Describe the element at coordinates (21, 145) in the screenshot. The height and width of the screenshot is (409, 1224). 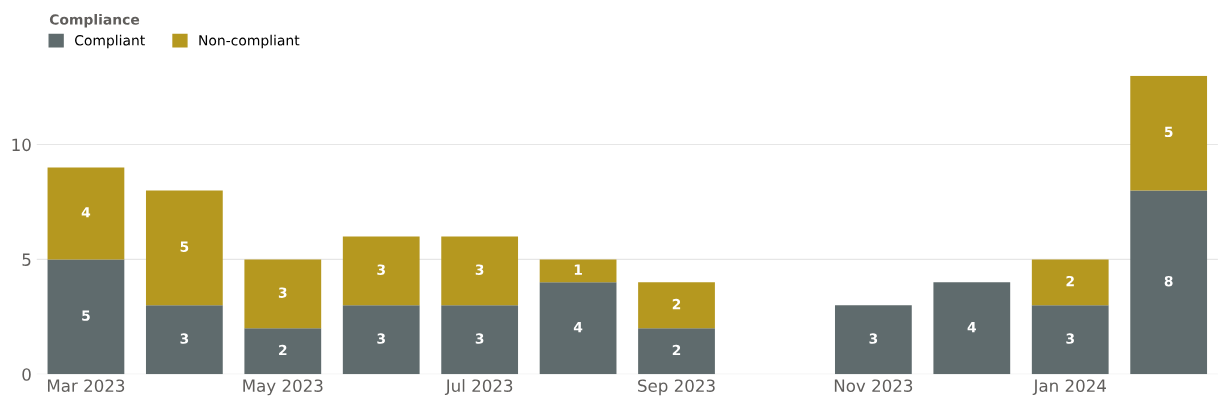
I see `y-tick-label: 10` at that location.